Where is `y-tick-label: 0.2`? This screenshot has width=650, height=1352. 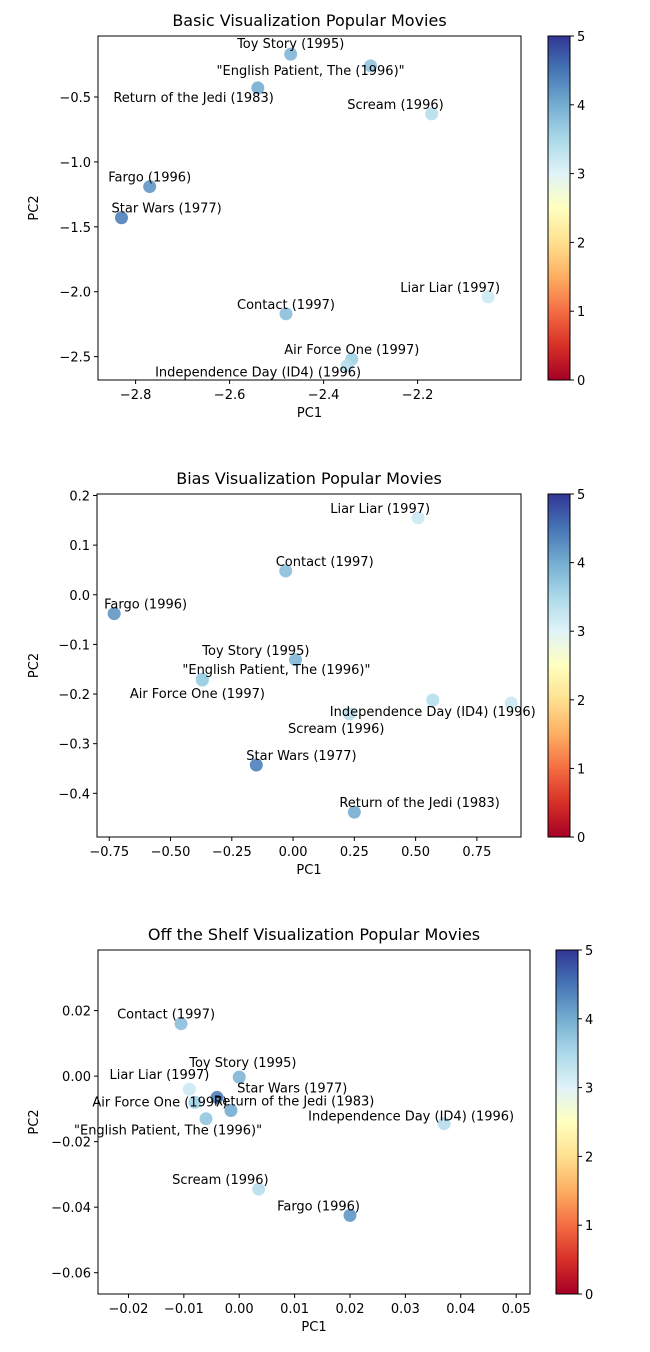 y-tick-label: 0.2 is located at coordinates (79, 496).